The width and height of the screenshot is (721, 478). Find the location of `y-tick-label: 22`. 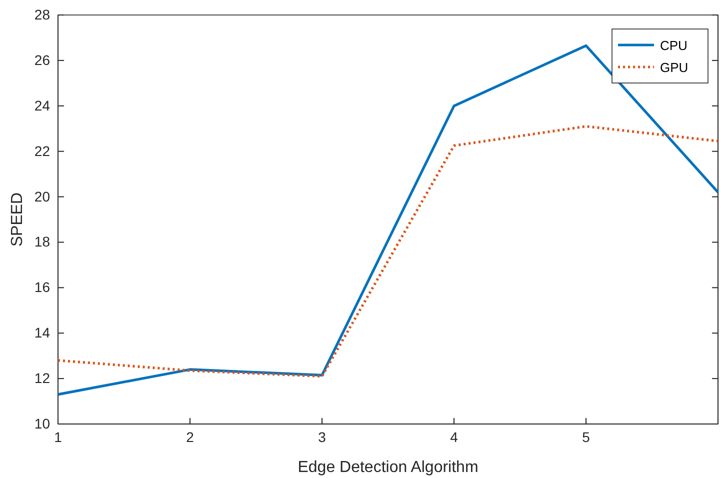

y-tick-label: 22 is located at coordinates (42, 150).